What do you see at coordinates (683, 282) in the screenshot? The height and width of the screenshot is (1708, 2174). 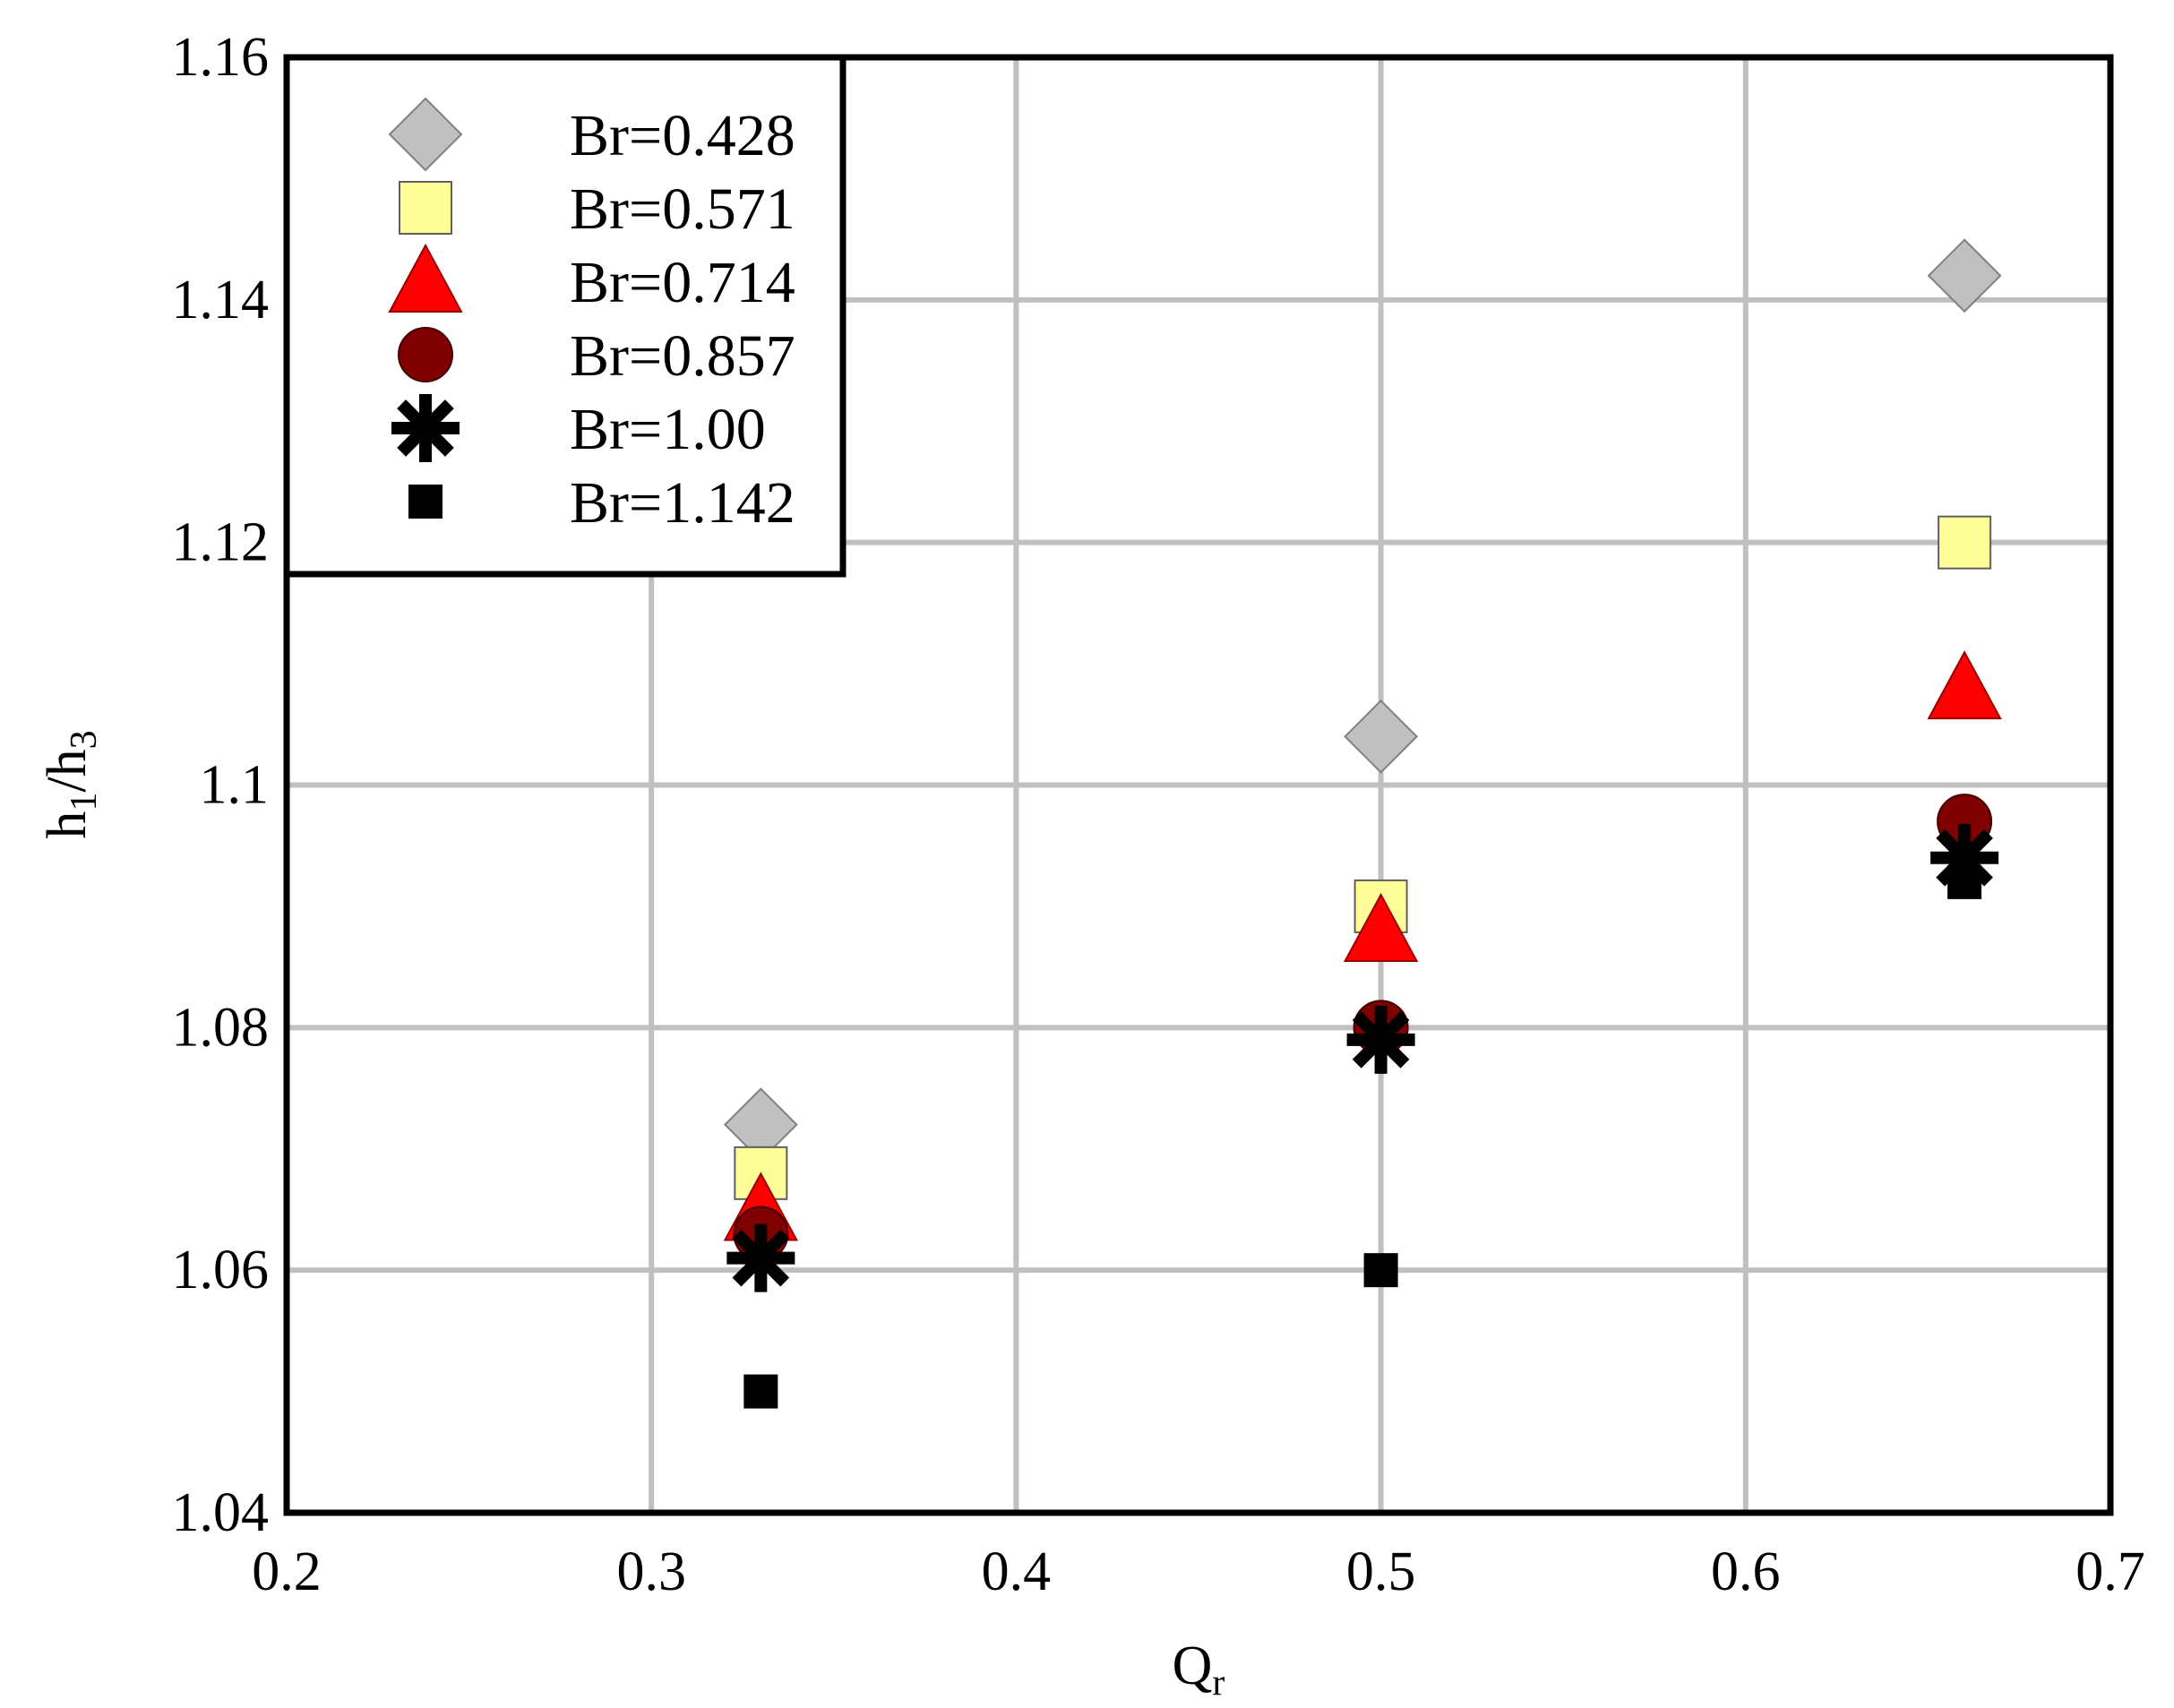 I see `legend-label: Br=0.714` at bounding box center [683, 282].